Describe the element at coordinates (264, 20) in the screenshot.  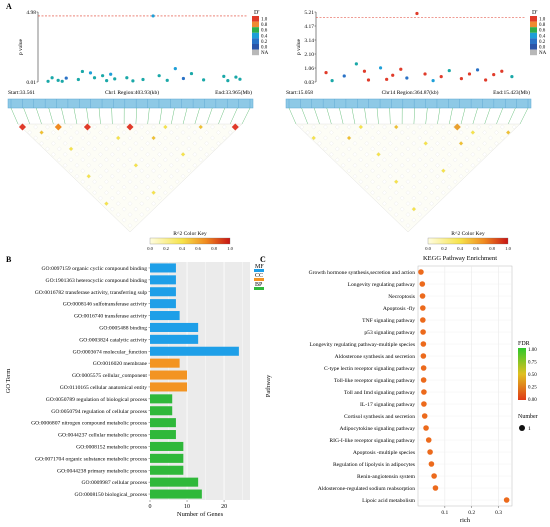
I see `d-legend-label: 1.0` at that location.